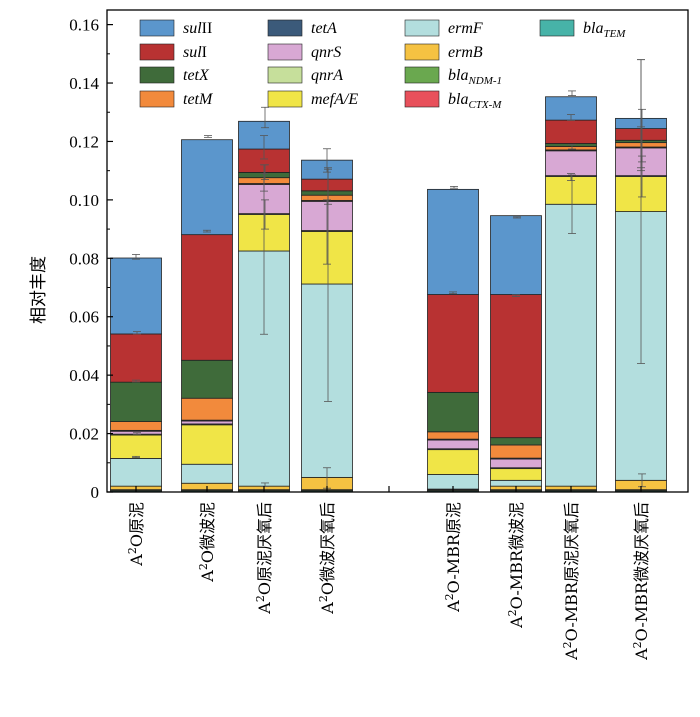  I want to click on legend-label-ermB: ermB, so click(465, 52).